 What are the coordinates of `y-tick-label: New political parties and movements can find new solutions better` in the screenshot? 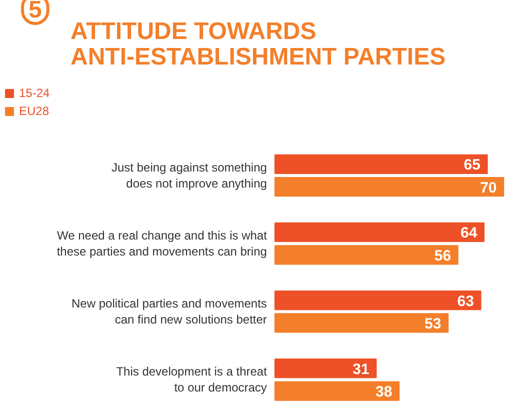 It's located at (169, 311).